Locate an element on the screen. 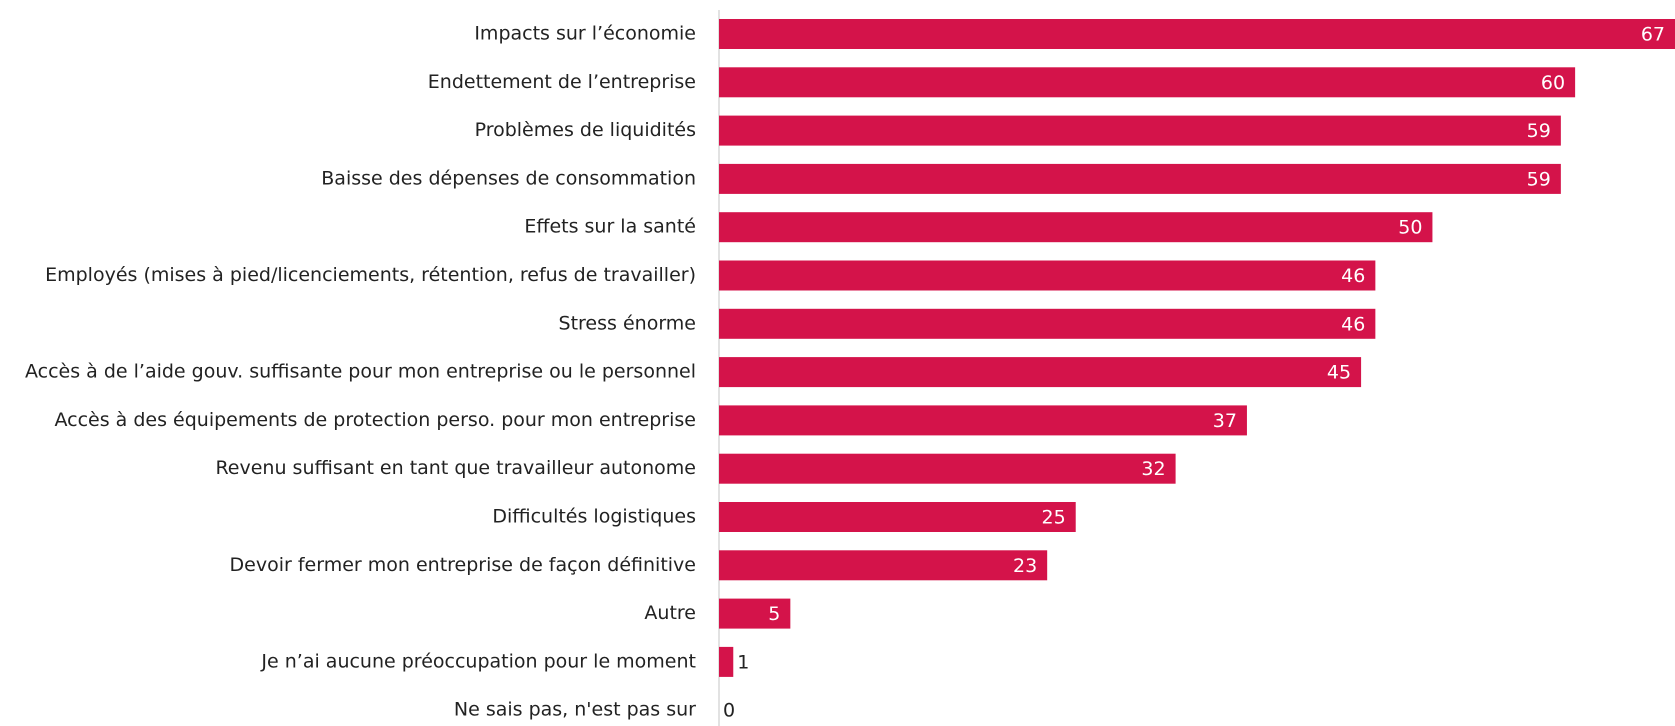 The width and height of the screenshot is (1675, 726). value-label: 37 is located at coordinates (1225, 421).